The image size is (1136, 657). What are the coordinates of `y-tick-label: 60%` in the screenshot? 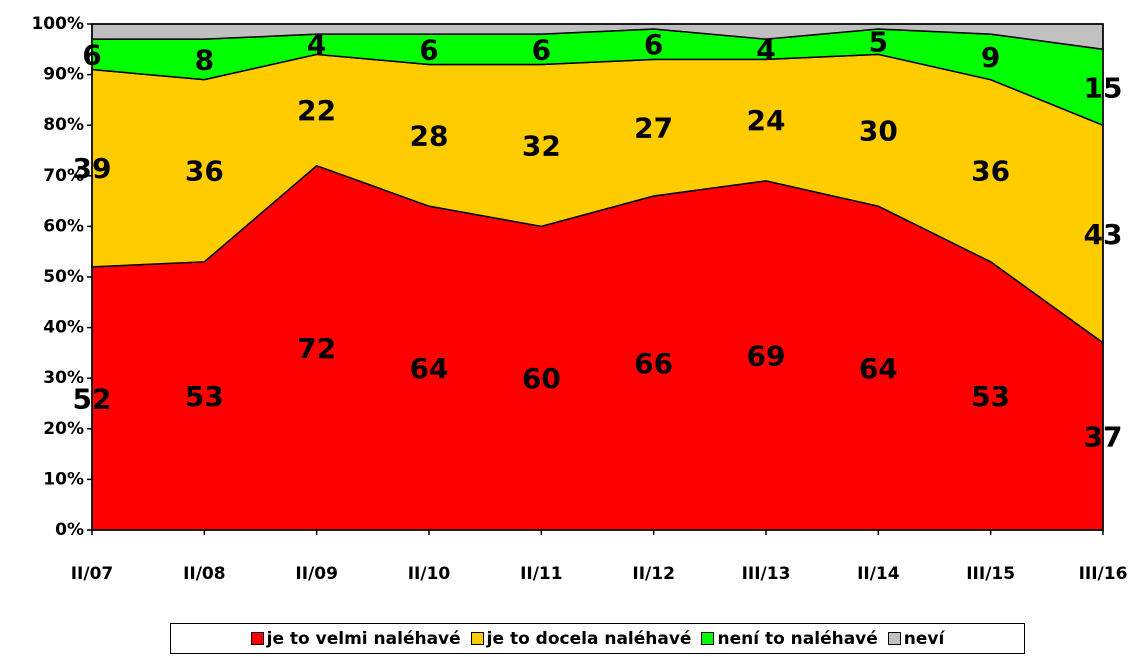 It's located at (63, 226).